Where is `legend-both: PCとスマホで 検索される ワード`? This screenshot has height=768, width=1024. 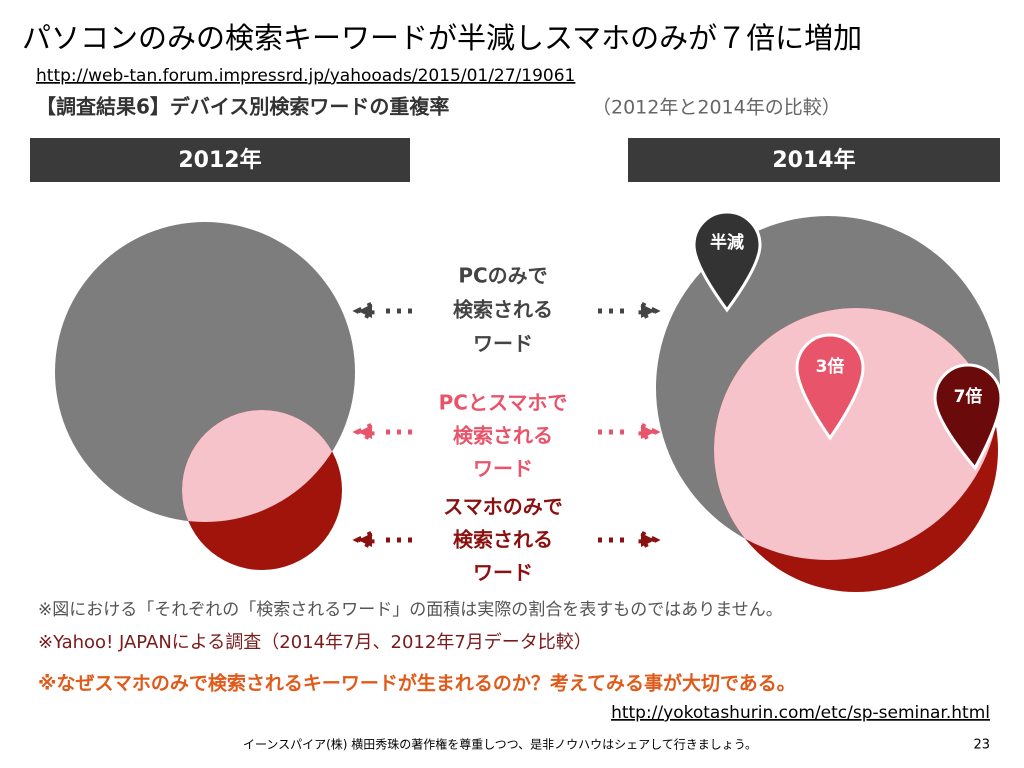
legend-both: PCとスマホで 検索される ワード is located at coordinates (506, 436).